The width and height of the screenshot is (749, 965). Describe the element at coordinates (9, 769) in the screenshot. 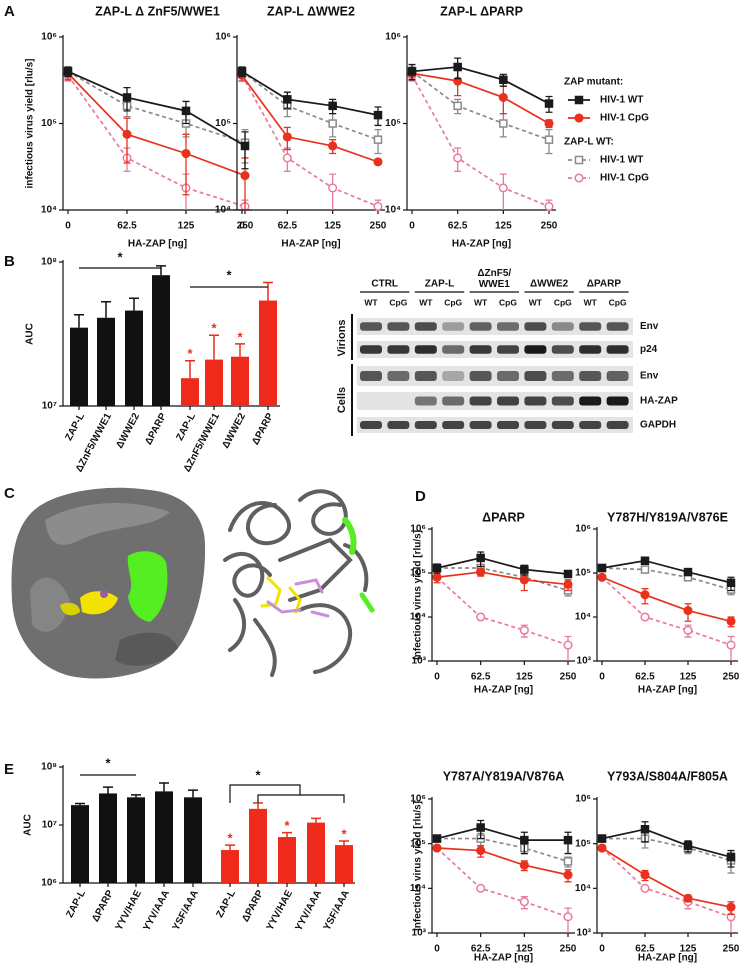

I see `panel-label: E` at that location.